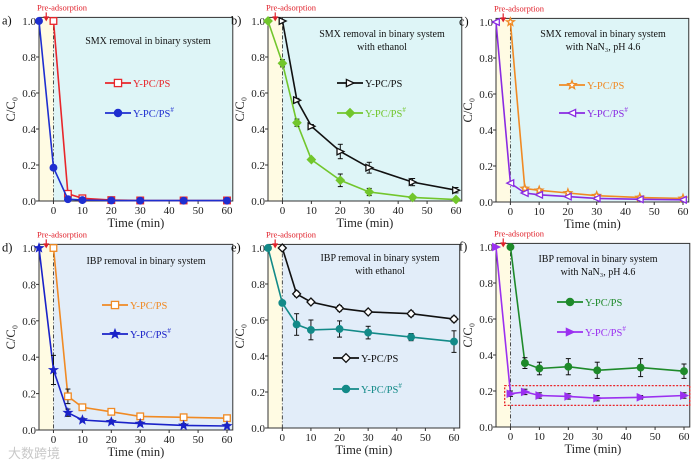 The width and height of the screenshot is (693, 464). I want to click on x-tick-label: 10, so click(83, 211).